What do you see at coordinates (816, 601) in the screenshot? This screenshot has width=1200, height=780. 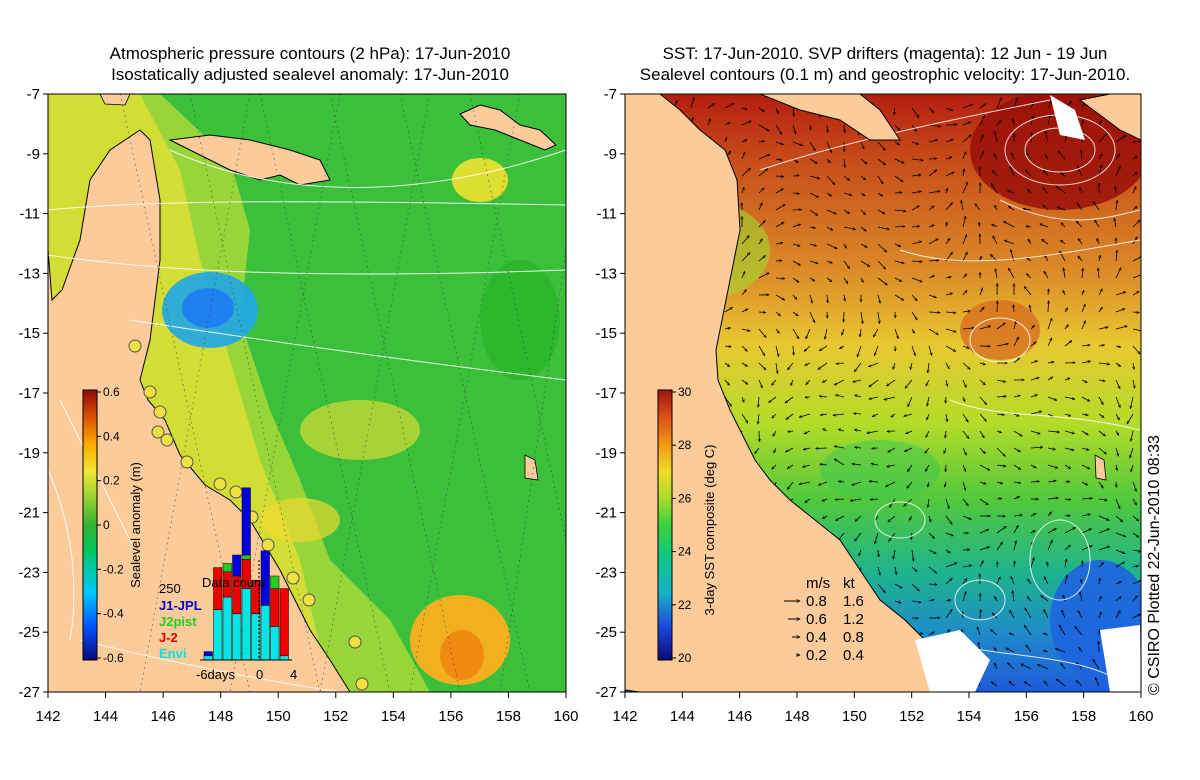 I see `velocity-legend-ms: 0.8` at bounding box center [816, 601].